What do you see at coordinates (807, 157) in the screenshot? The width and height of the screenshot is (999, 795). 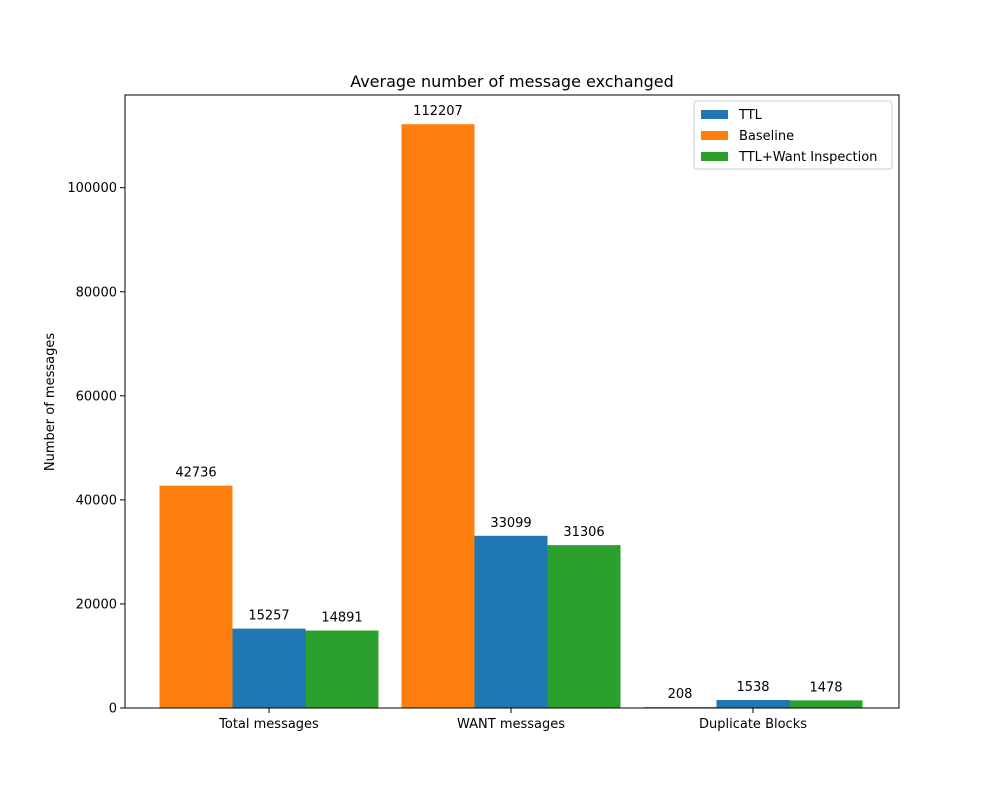 I see `legend-label: TTL+Want Inspection` at bounding box center [807, 157].